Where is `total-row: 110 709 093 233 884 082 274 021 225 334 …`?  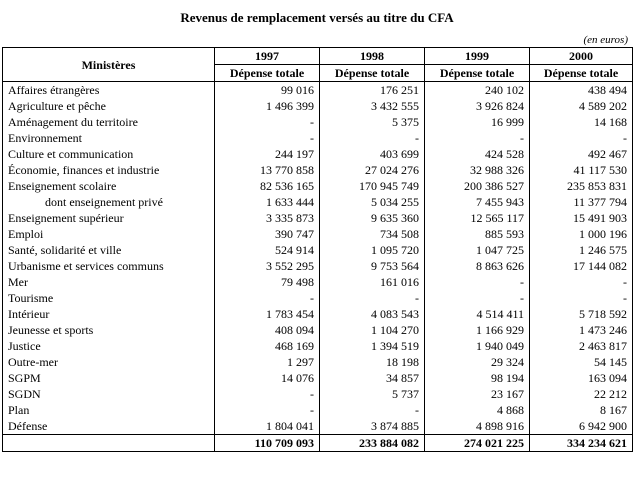 total-row: 110 709 093 233 884 082 274 021 225 334 … is located at coordinates (317, 443).